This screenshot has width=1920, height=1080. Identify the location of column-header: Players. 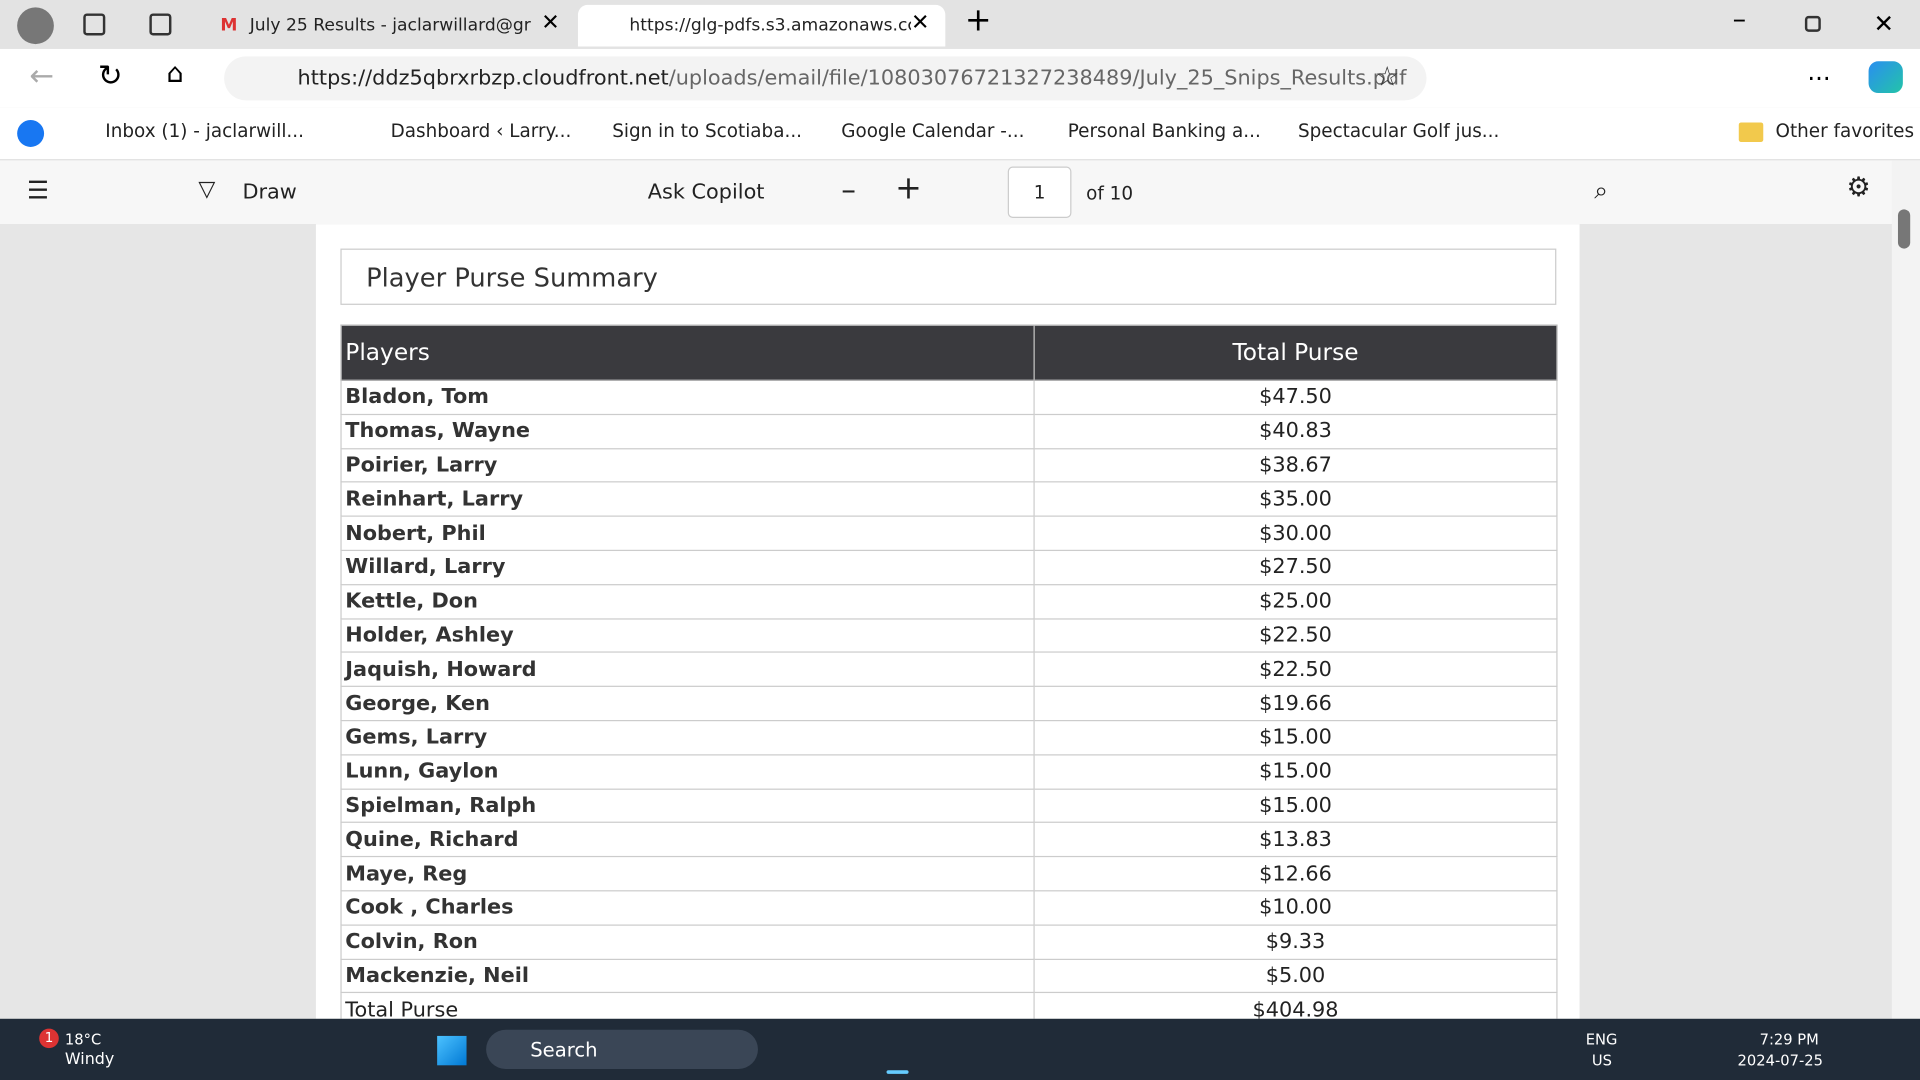
(687, 352).